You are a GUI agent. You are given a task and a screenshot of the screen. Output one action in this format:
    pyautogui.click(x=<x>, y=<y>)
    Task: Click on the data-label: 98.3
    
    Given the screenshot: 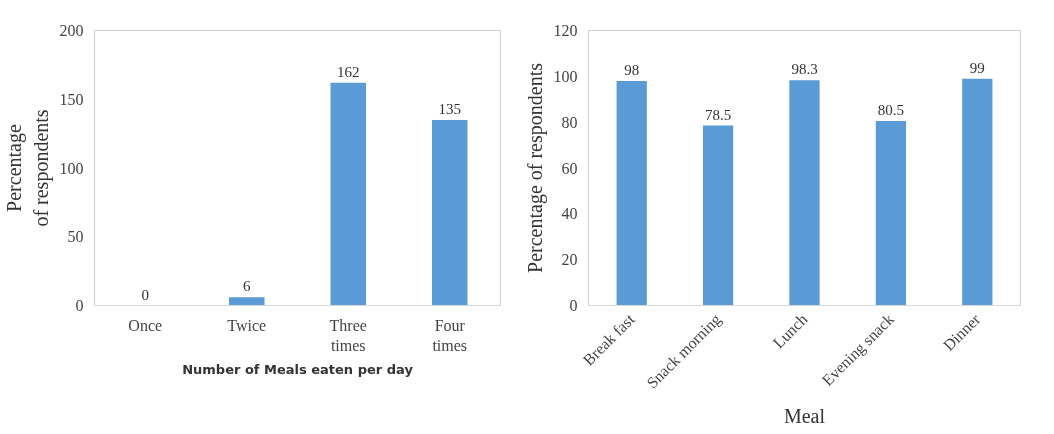 What is the action you would take?
    pyautogui.click(x=804, y=69)
    